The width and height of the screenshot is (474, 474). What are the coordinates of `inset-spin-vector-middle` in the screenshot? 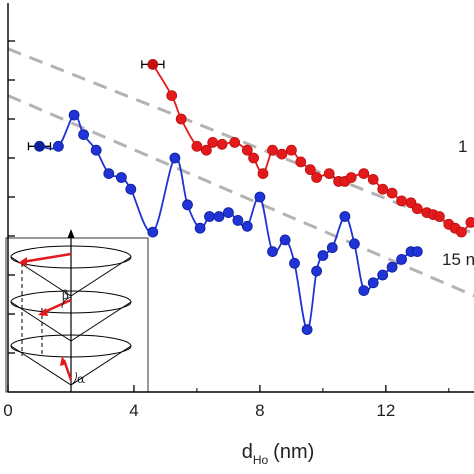 It's located at (56, 306).